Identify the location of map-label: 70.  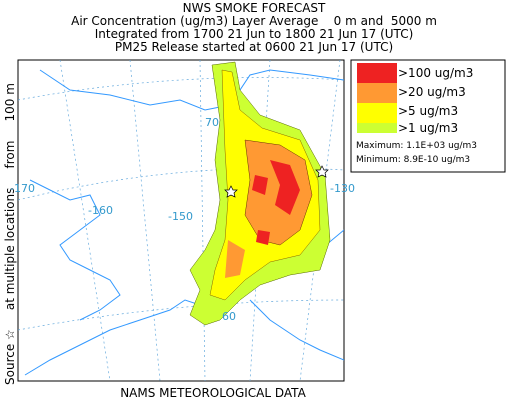
(212, 122).